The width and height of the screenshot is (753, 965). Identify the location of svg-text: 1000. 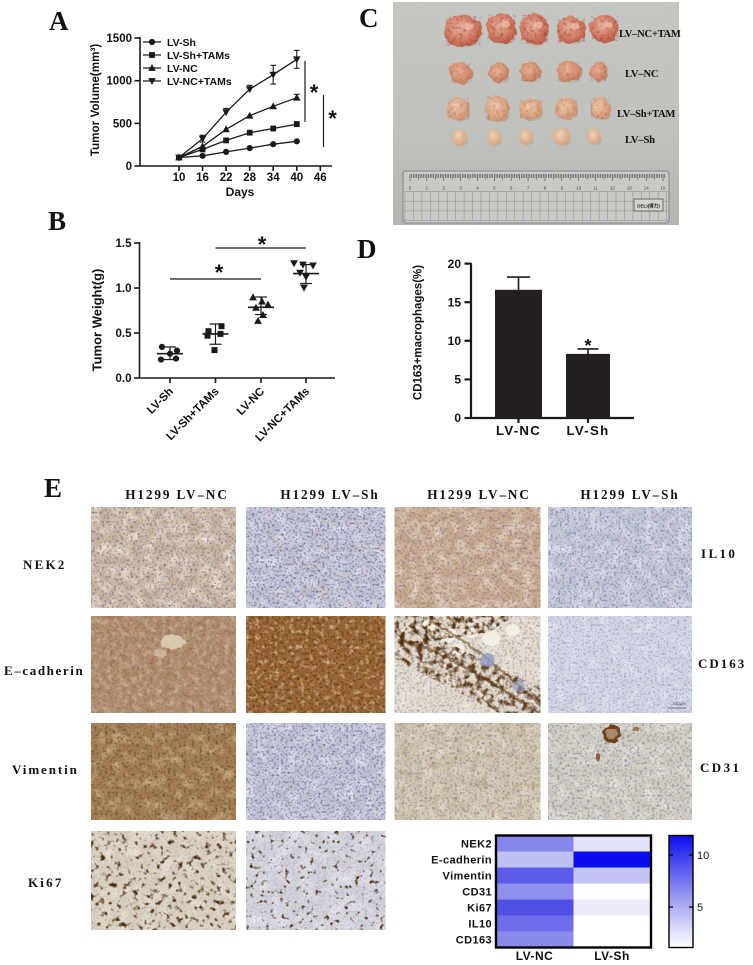
(119, 82).